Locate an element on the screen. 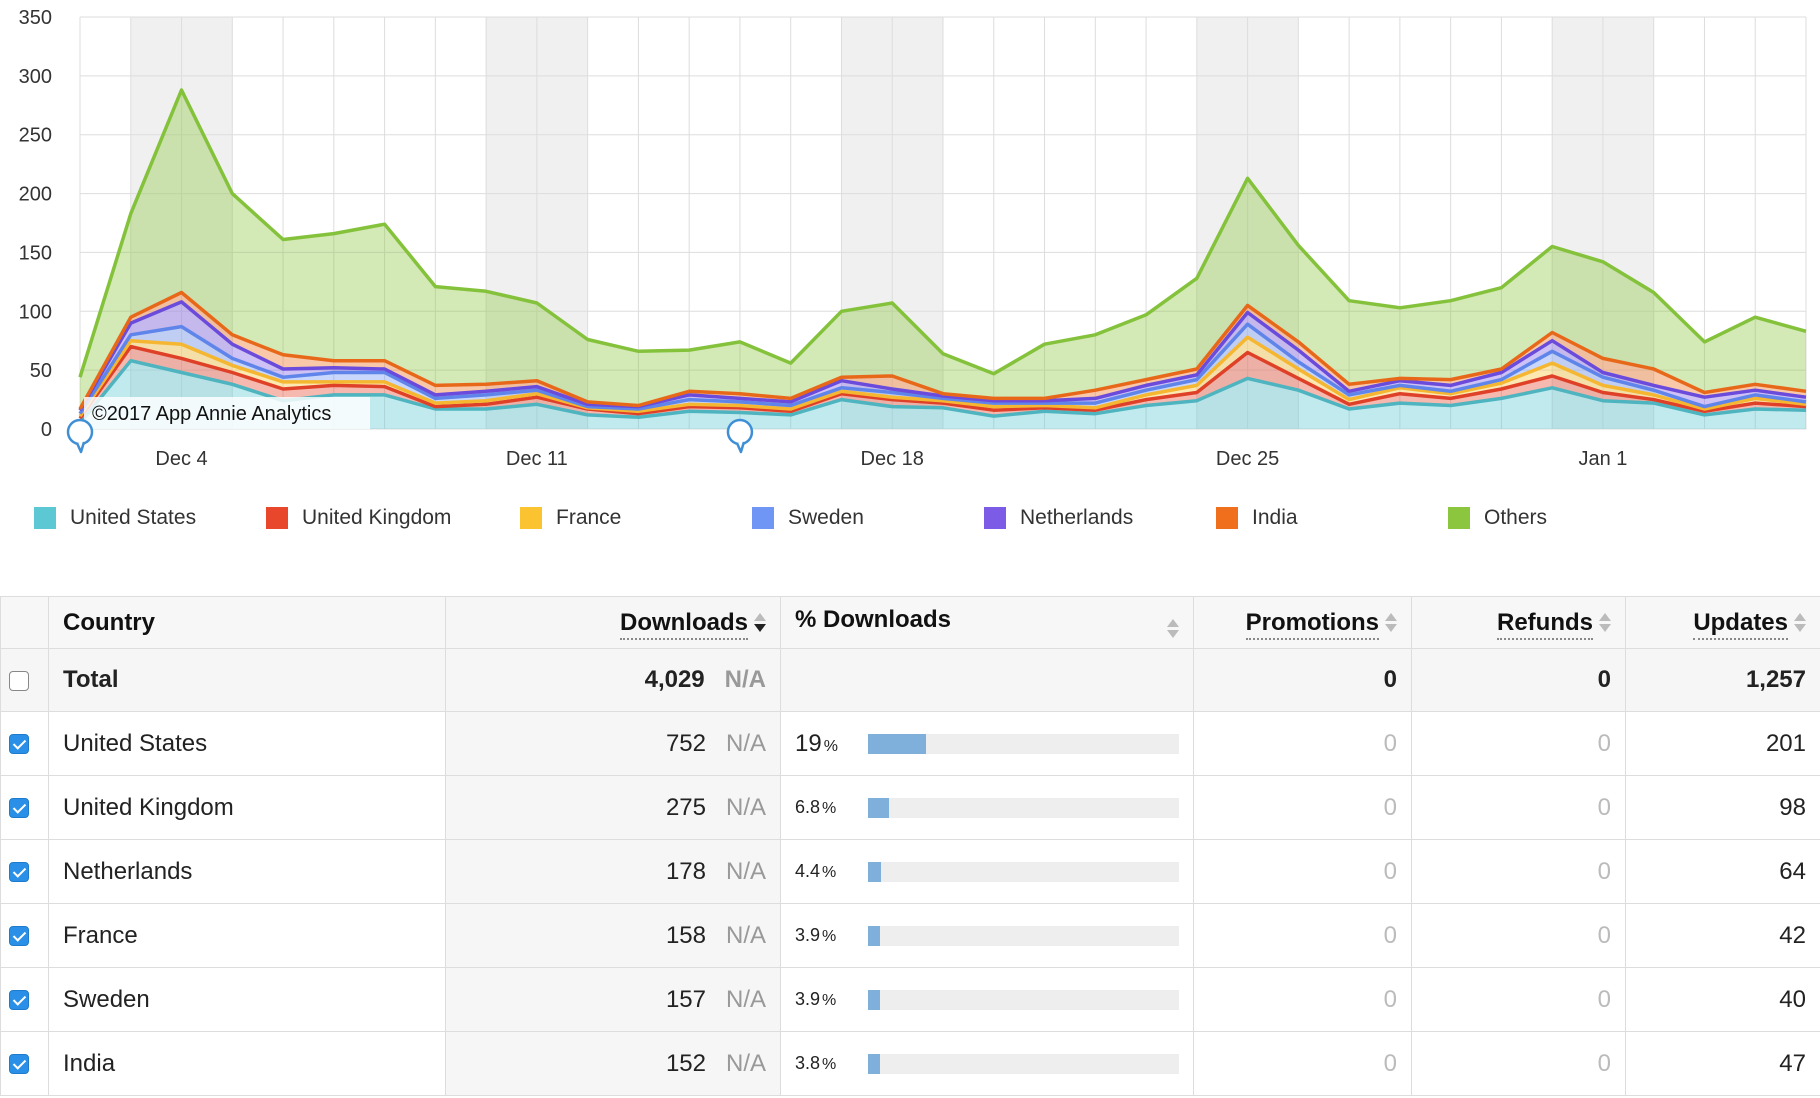  total-promotions: 0 is located at coordinates (1302, 680).